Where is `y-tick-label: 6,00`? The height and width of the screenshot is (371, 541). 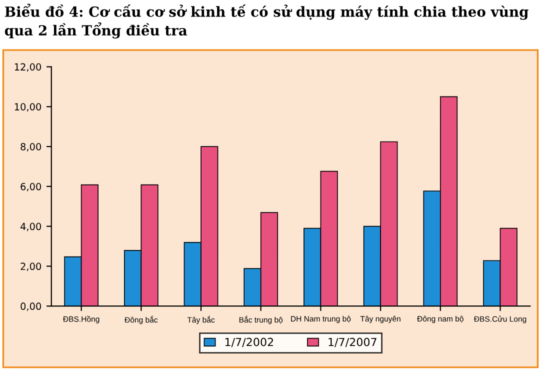
y-tick-label: 6,00 is located at coordinates (31, 187).